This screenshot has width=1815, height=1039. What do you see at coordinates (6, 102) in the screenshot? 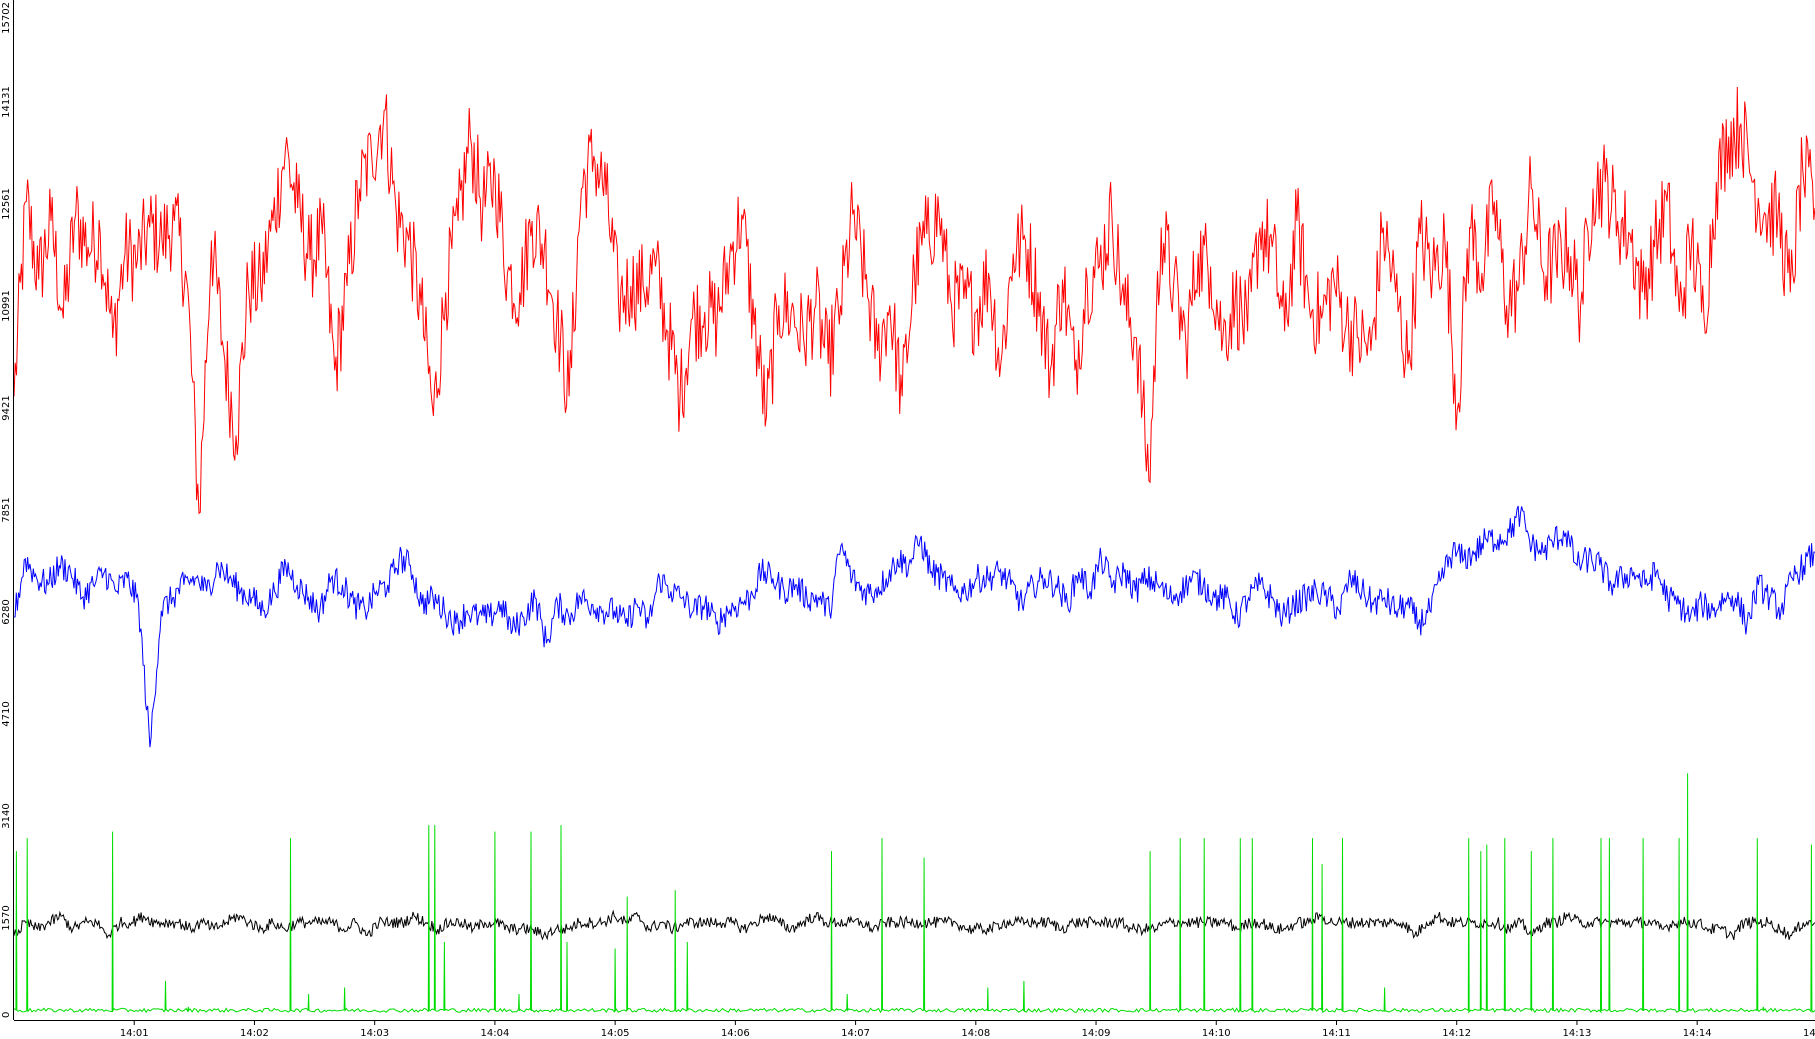
I see `y-tick-label: 14131` at bounding box center [6, 102].